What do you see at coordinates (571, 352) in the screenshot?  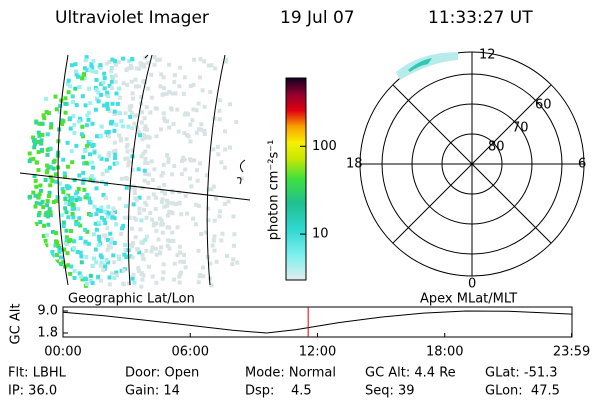 I see `x-tick-label: 23:59` at bounding box center [571, 352].